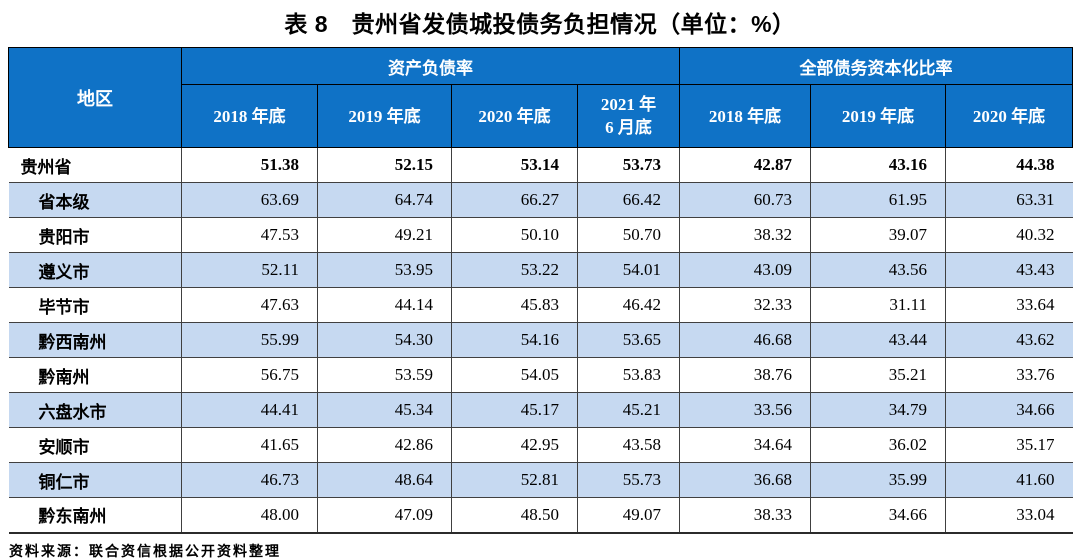 The image size is (1080, 559). Describe the element at coordinates (745, 116) in the screenshot. I see `column-header-dcr-2018: 2018 年底` at that location.